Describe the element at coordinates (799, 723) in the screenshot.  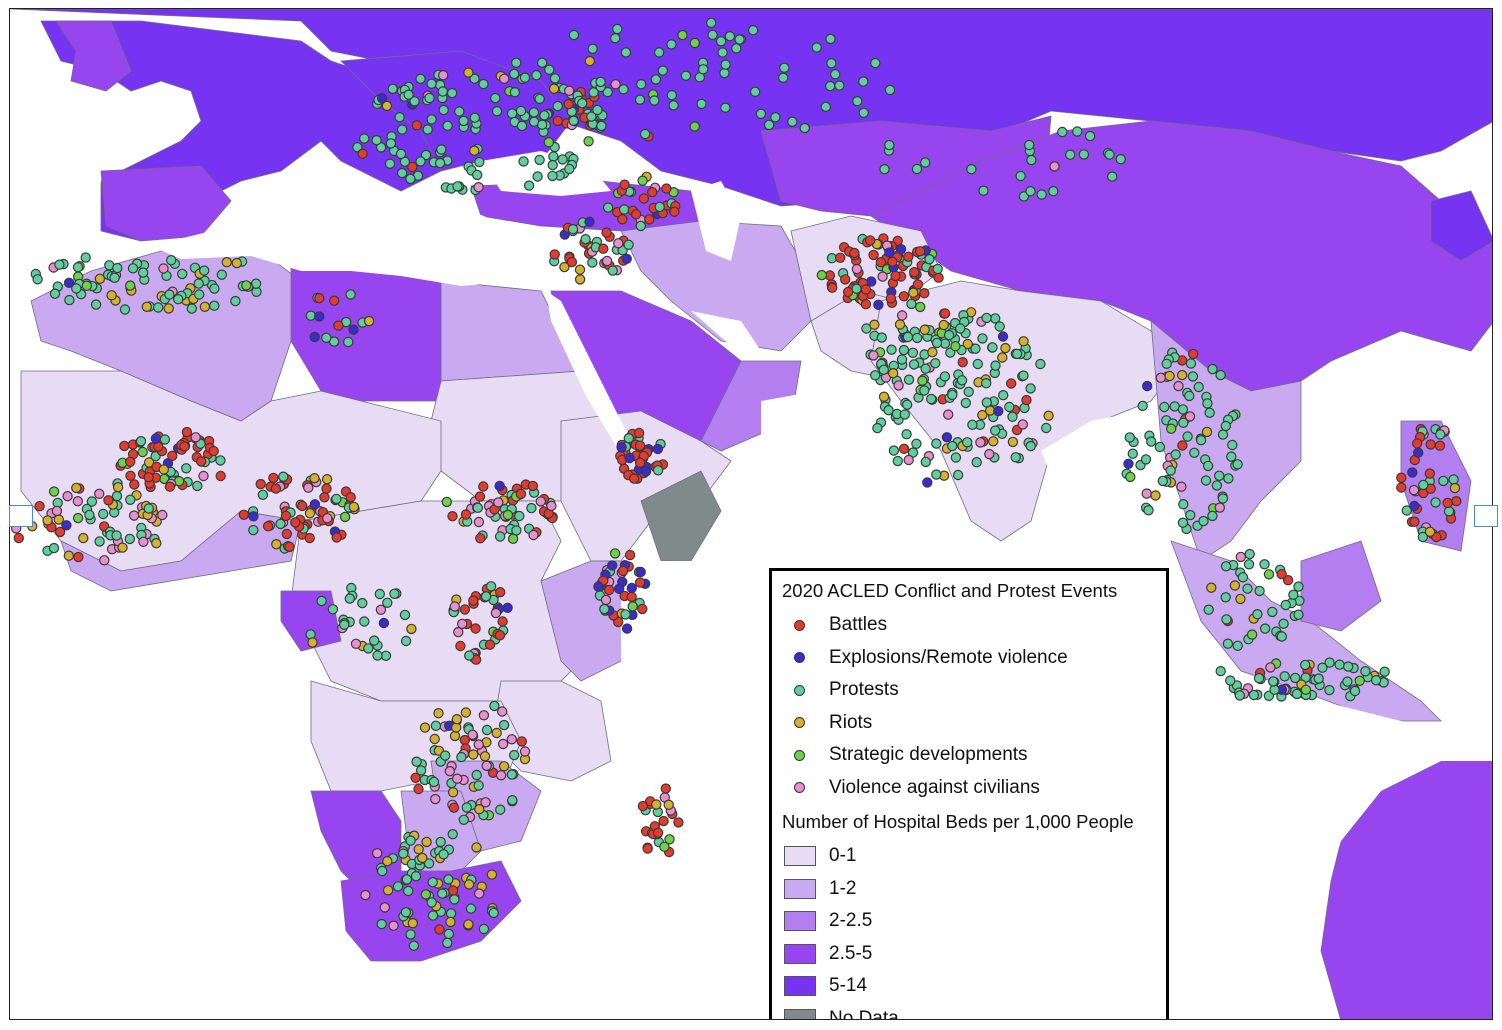
I see `legend-event-dot` at that location.